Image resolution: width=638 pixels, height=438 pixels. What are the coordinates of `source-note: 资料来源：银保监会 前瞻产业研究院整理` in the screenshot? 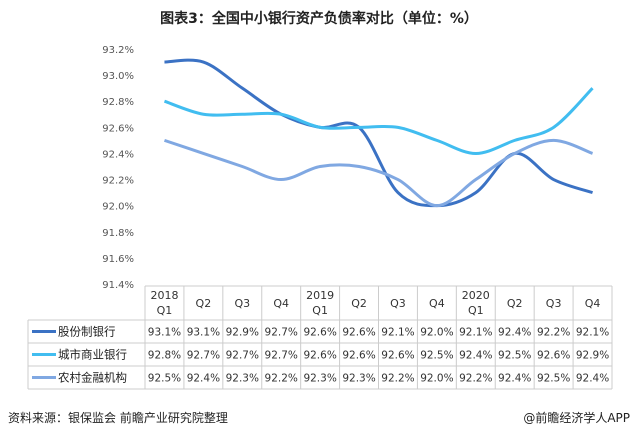 It's located at (118, 418).